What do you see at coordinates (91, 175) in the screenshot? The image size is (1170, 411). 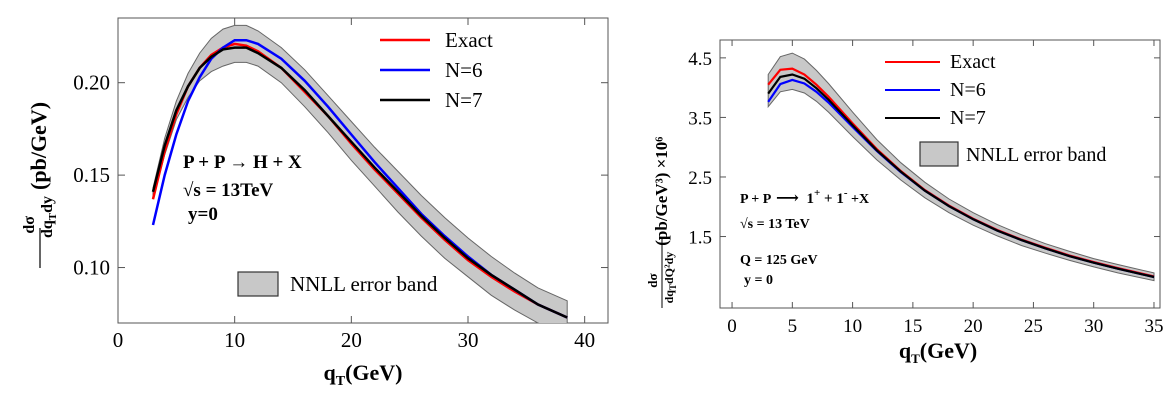 I see `y-tick-label: 0.15` at bounding box center [91, 175].